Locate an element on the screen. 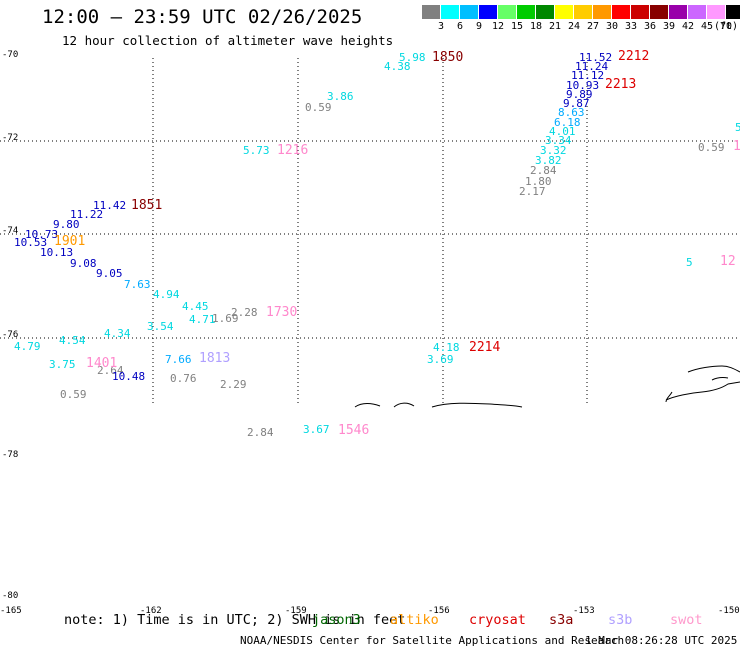  legend-label: 42 is located at coordinates (688, 26).